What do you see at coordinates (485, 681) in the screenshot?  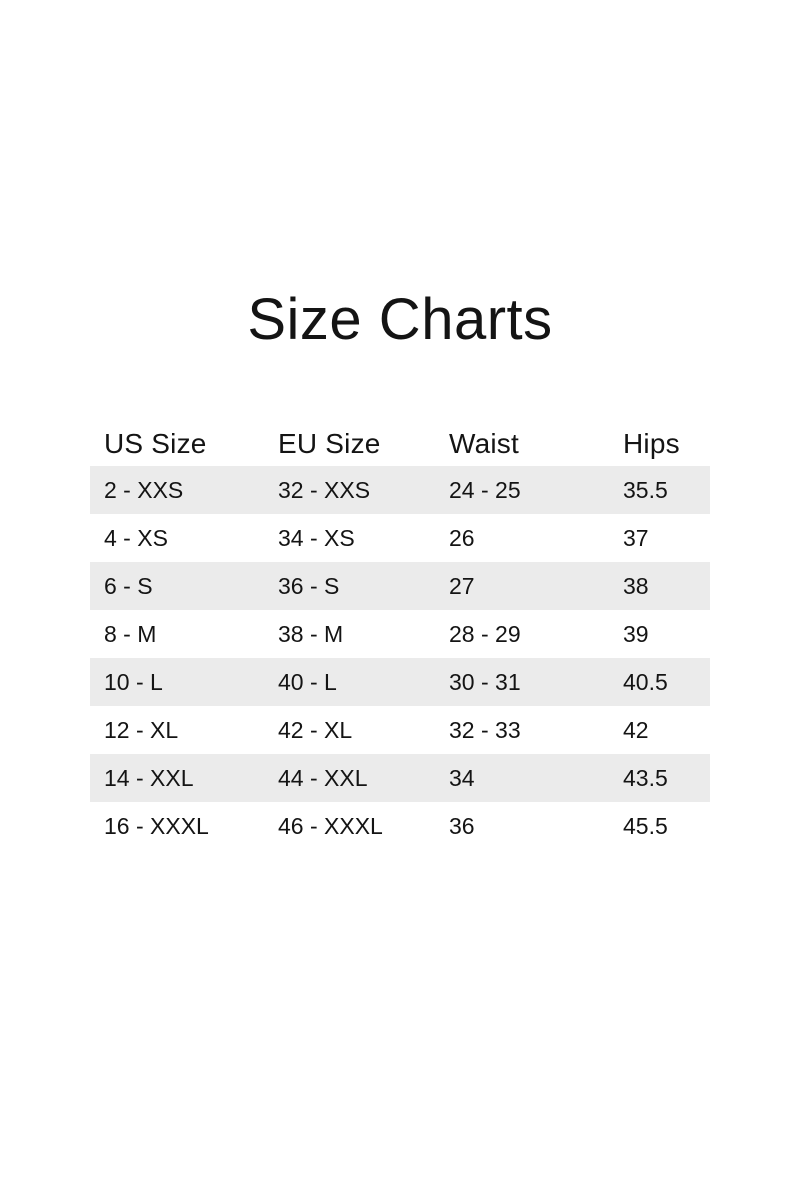 I see `cell-waist: 30 - 31` at bounding box center [485, 681].